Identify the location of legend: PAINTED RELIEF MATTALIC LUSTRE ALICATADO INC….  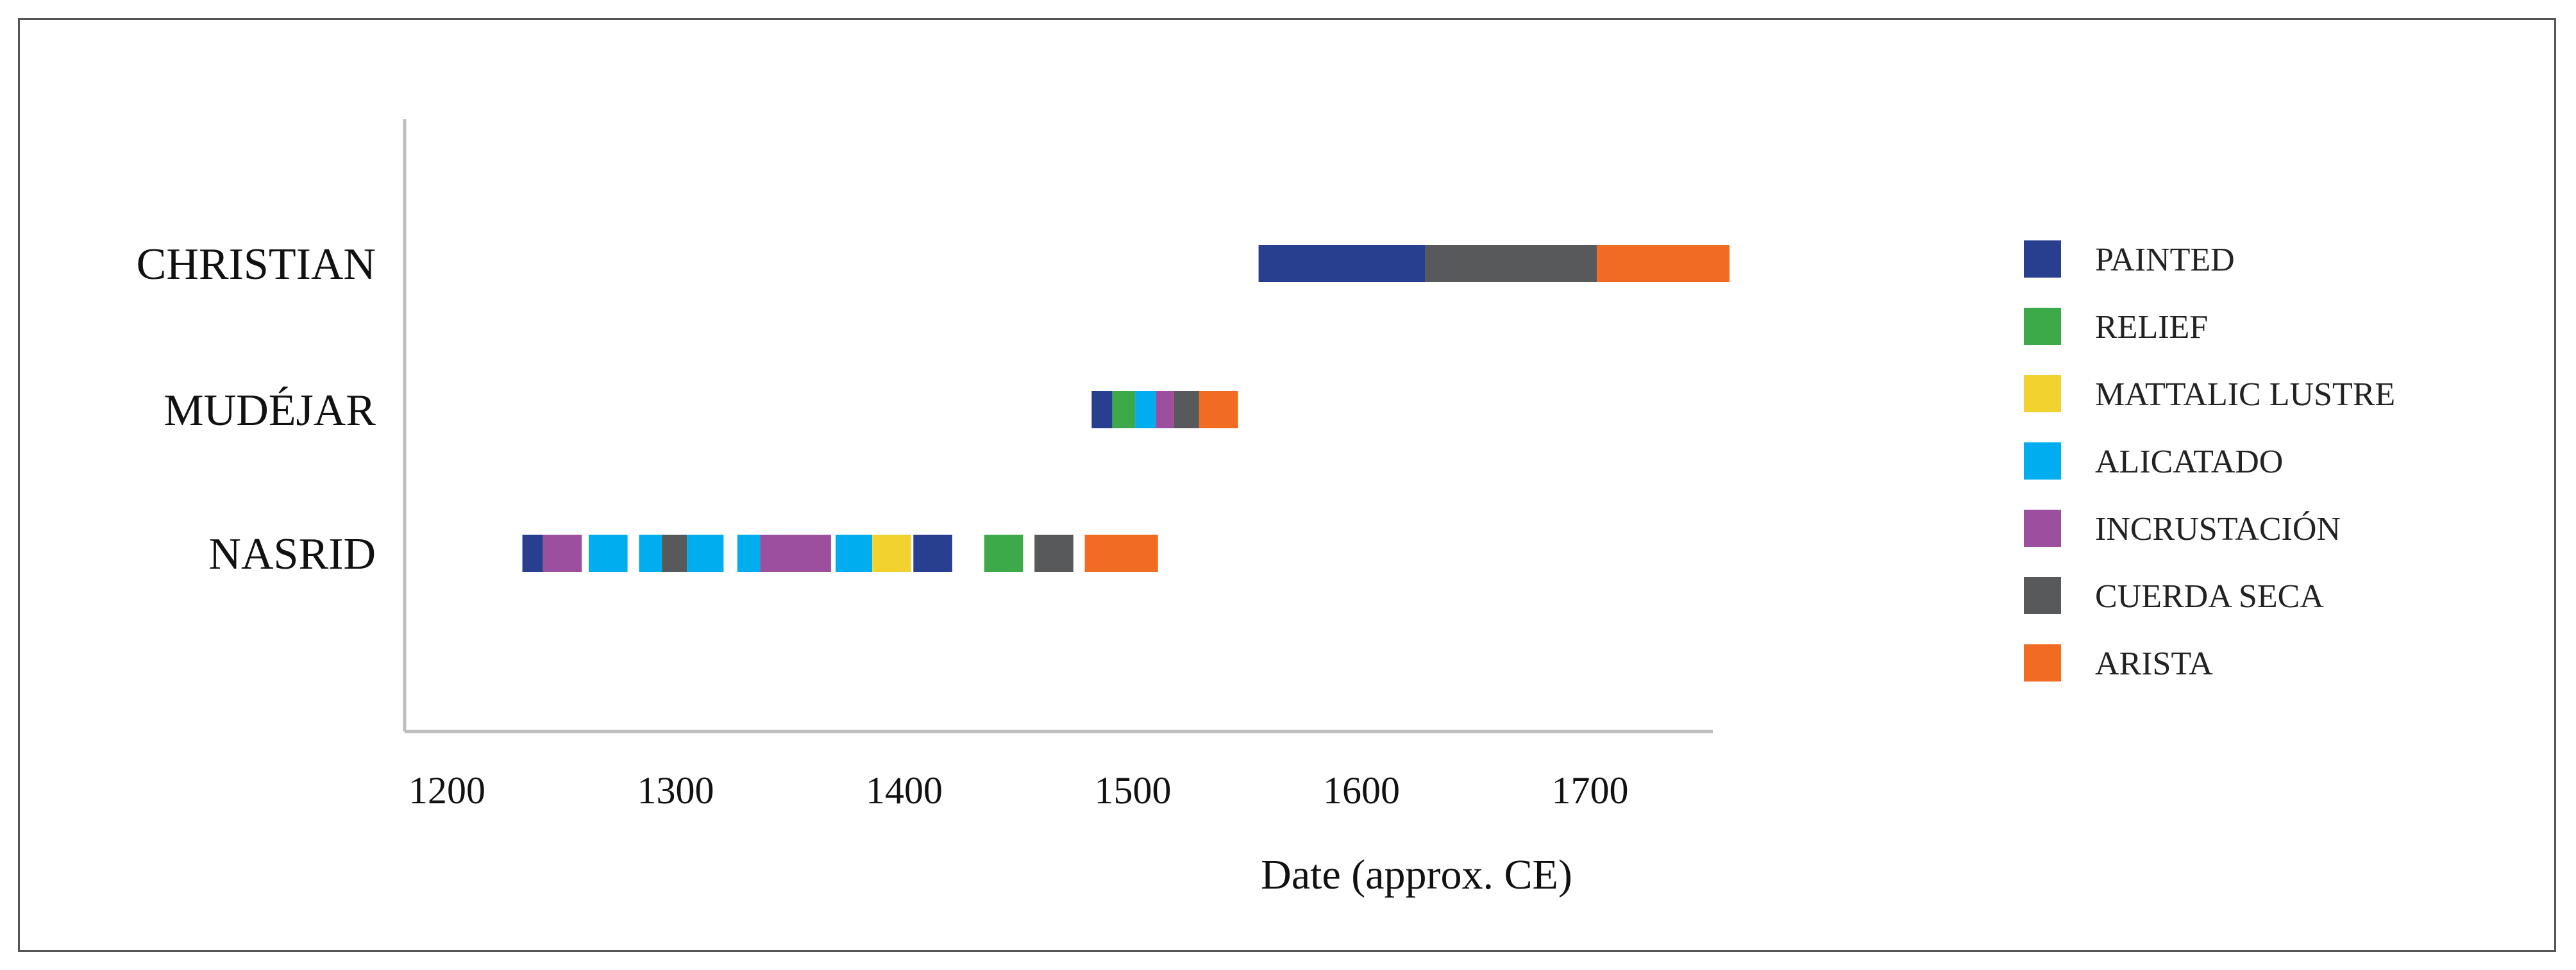
(2209, 461).